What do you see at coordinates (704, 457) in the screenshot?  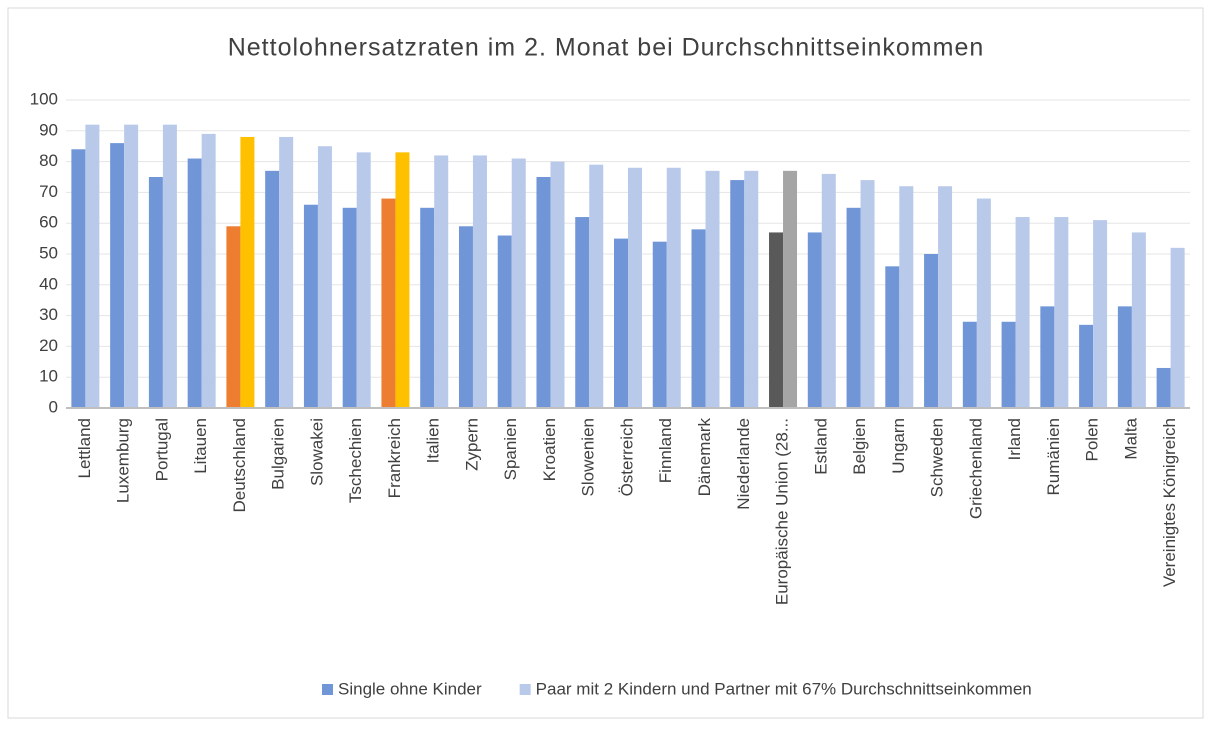 I see `x-tick-label: Dänemark` at bounding box center [704, 457].